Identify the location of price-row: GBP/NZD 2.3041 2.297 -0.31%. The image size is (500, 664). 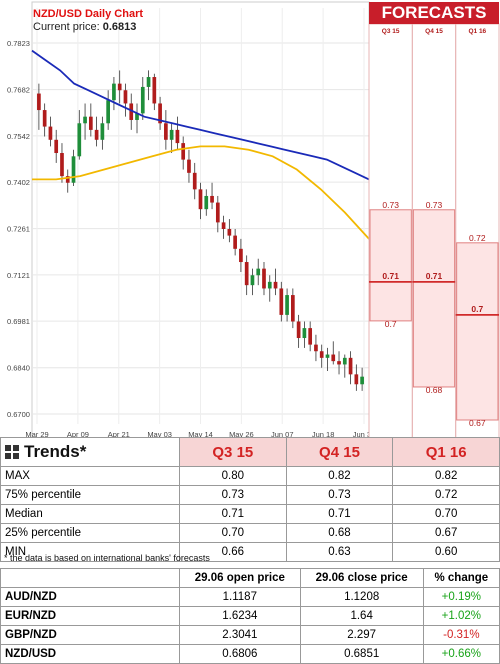
(250, 635).